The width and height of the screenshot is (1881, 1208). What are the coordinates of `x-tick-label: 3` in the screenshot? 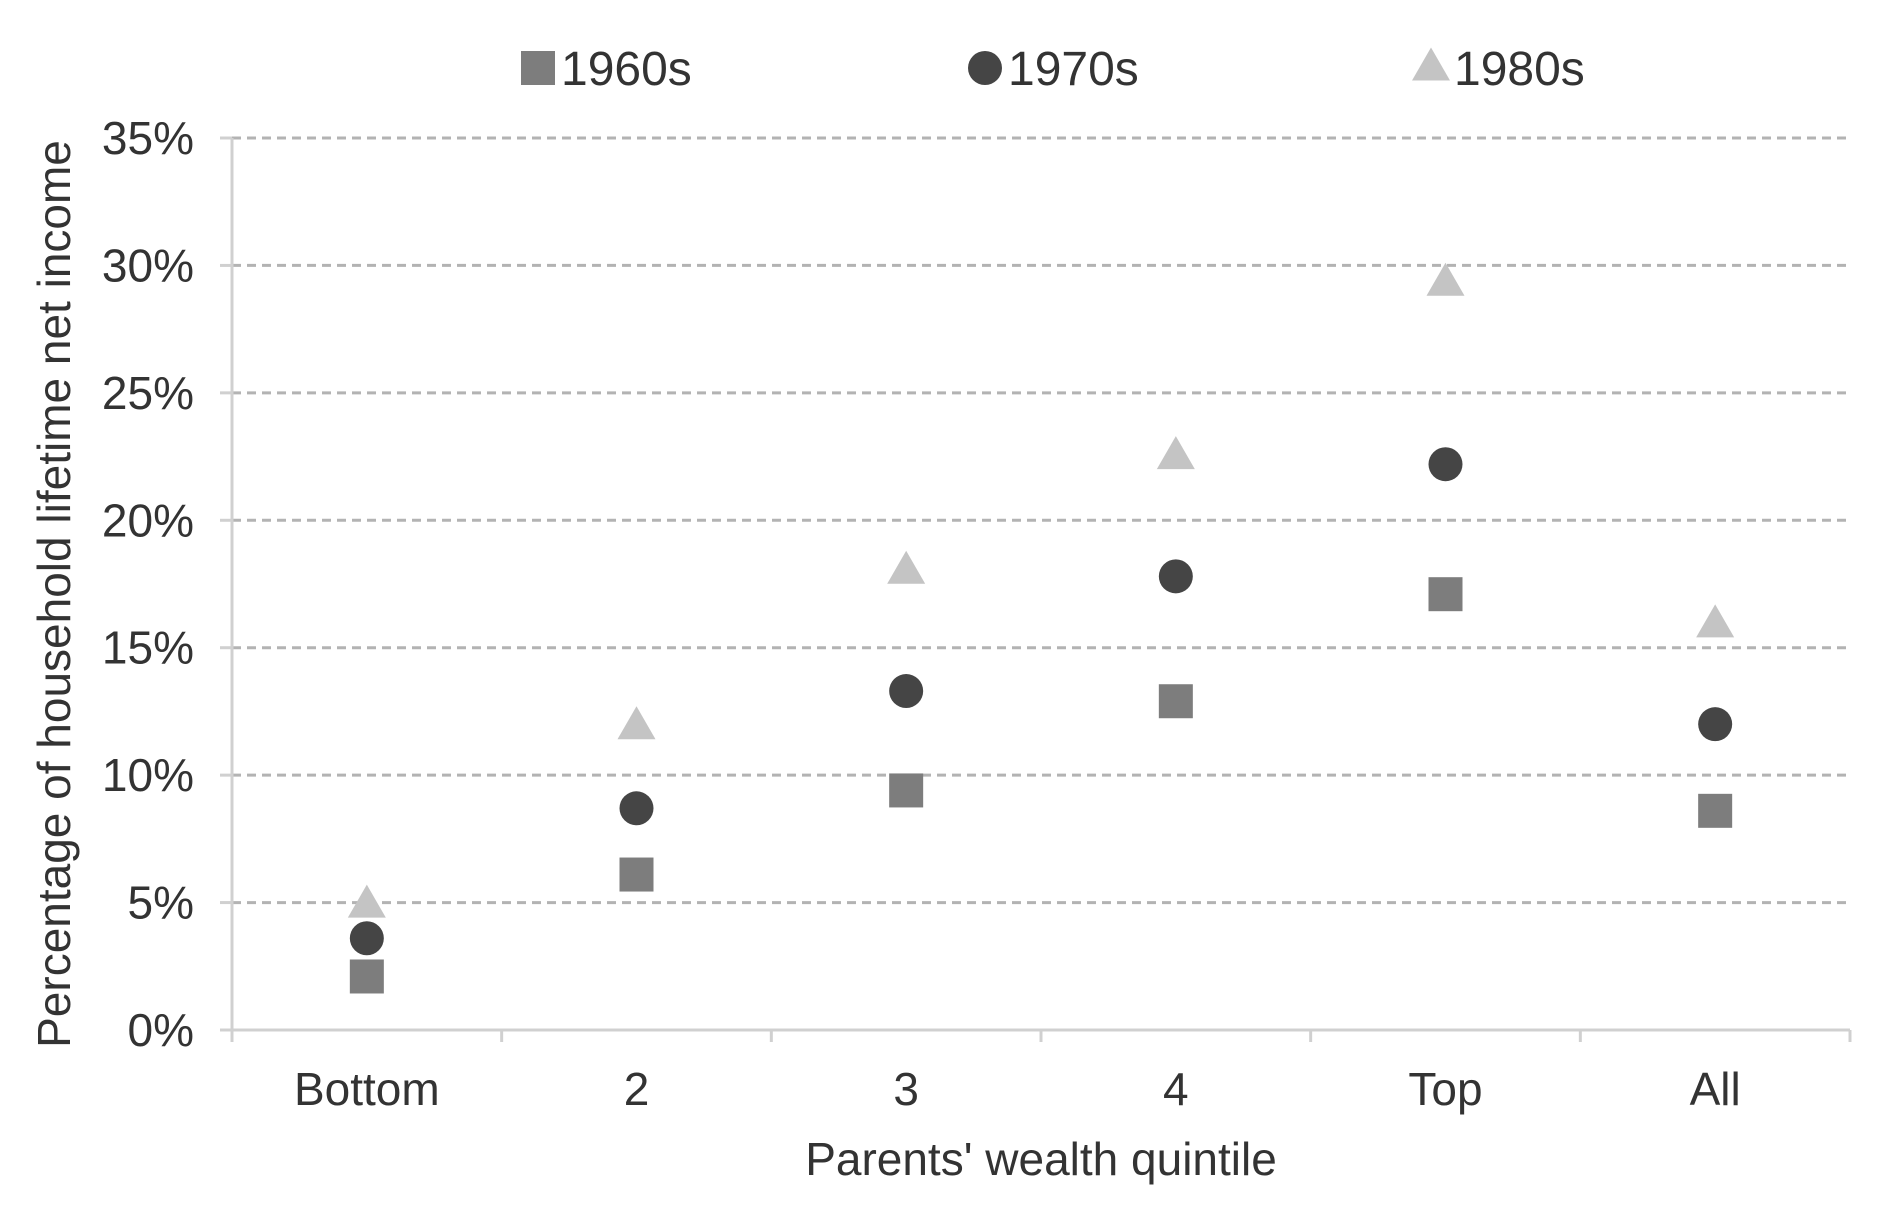 It's located at (906, 1089).